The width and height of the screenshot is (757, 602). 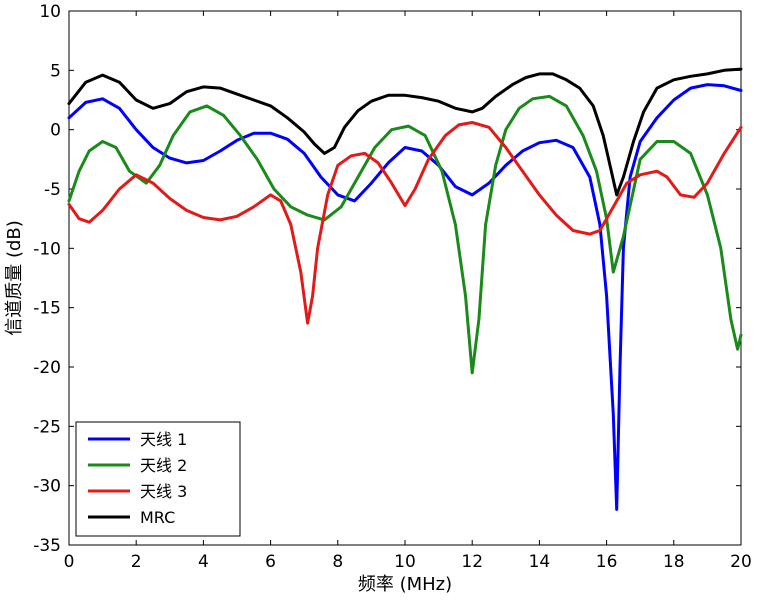 What do you see at coordinates (55, 71) in the screenshot?
I see `y-tick-label: 5` at bounding box center [55, 71].